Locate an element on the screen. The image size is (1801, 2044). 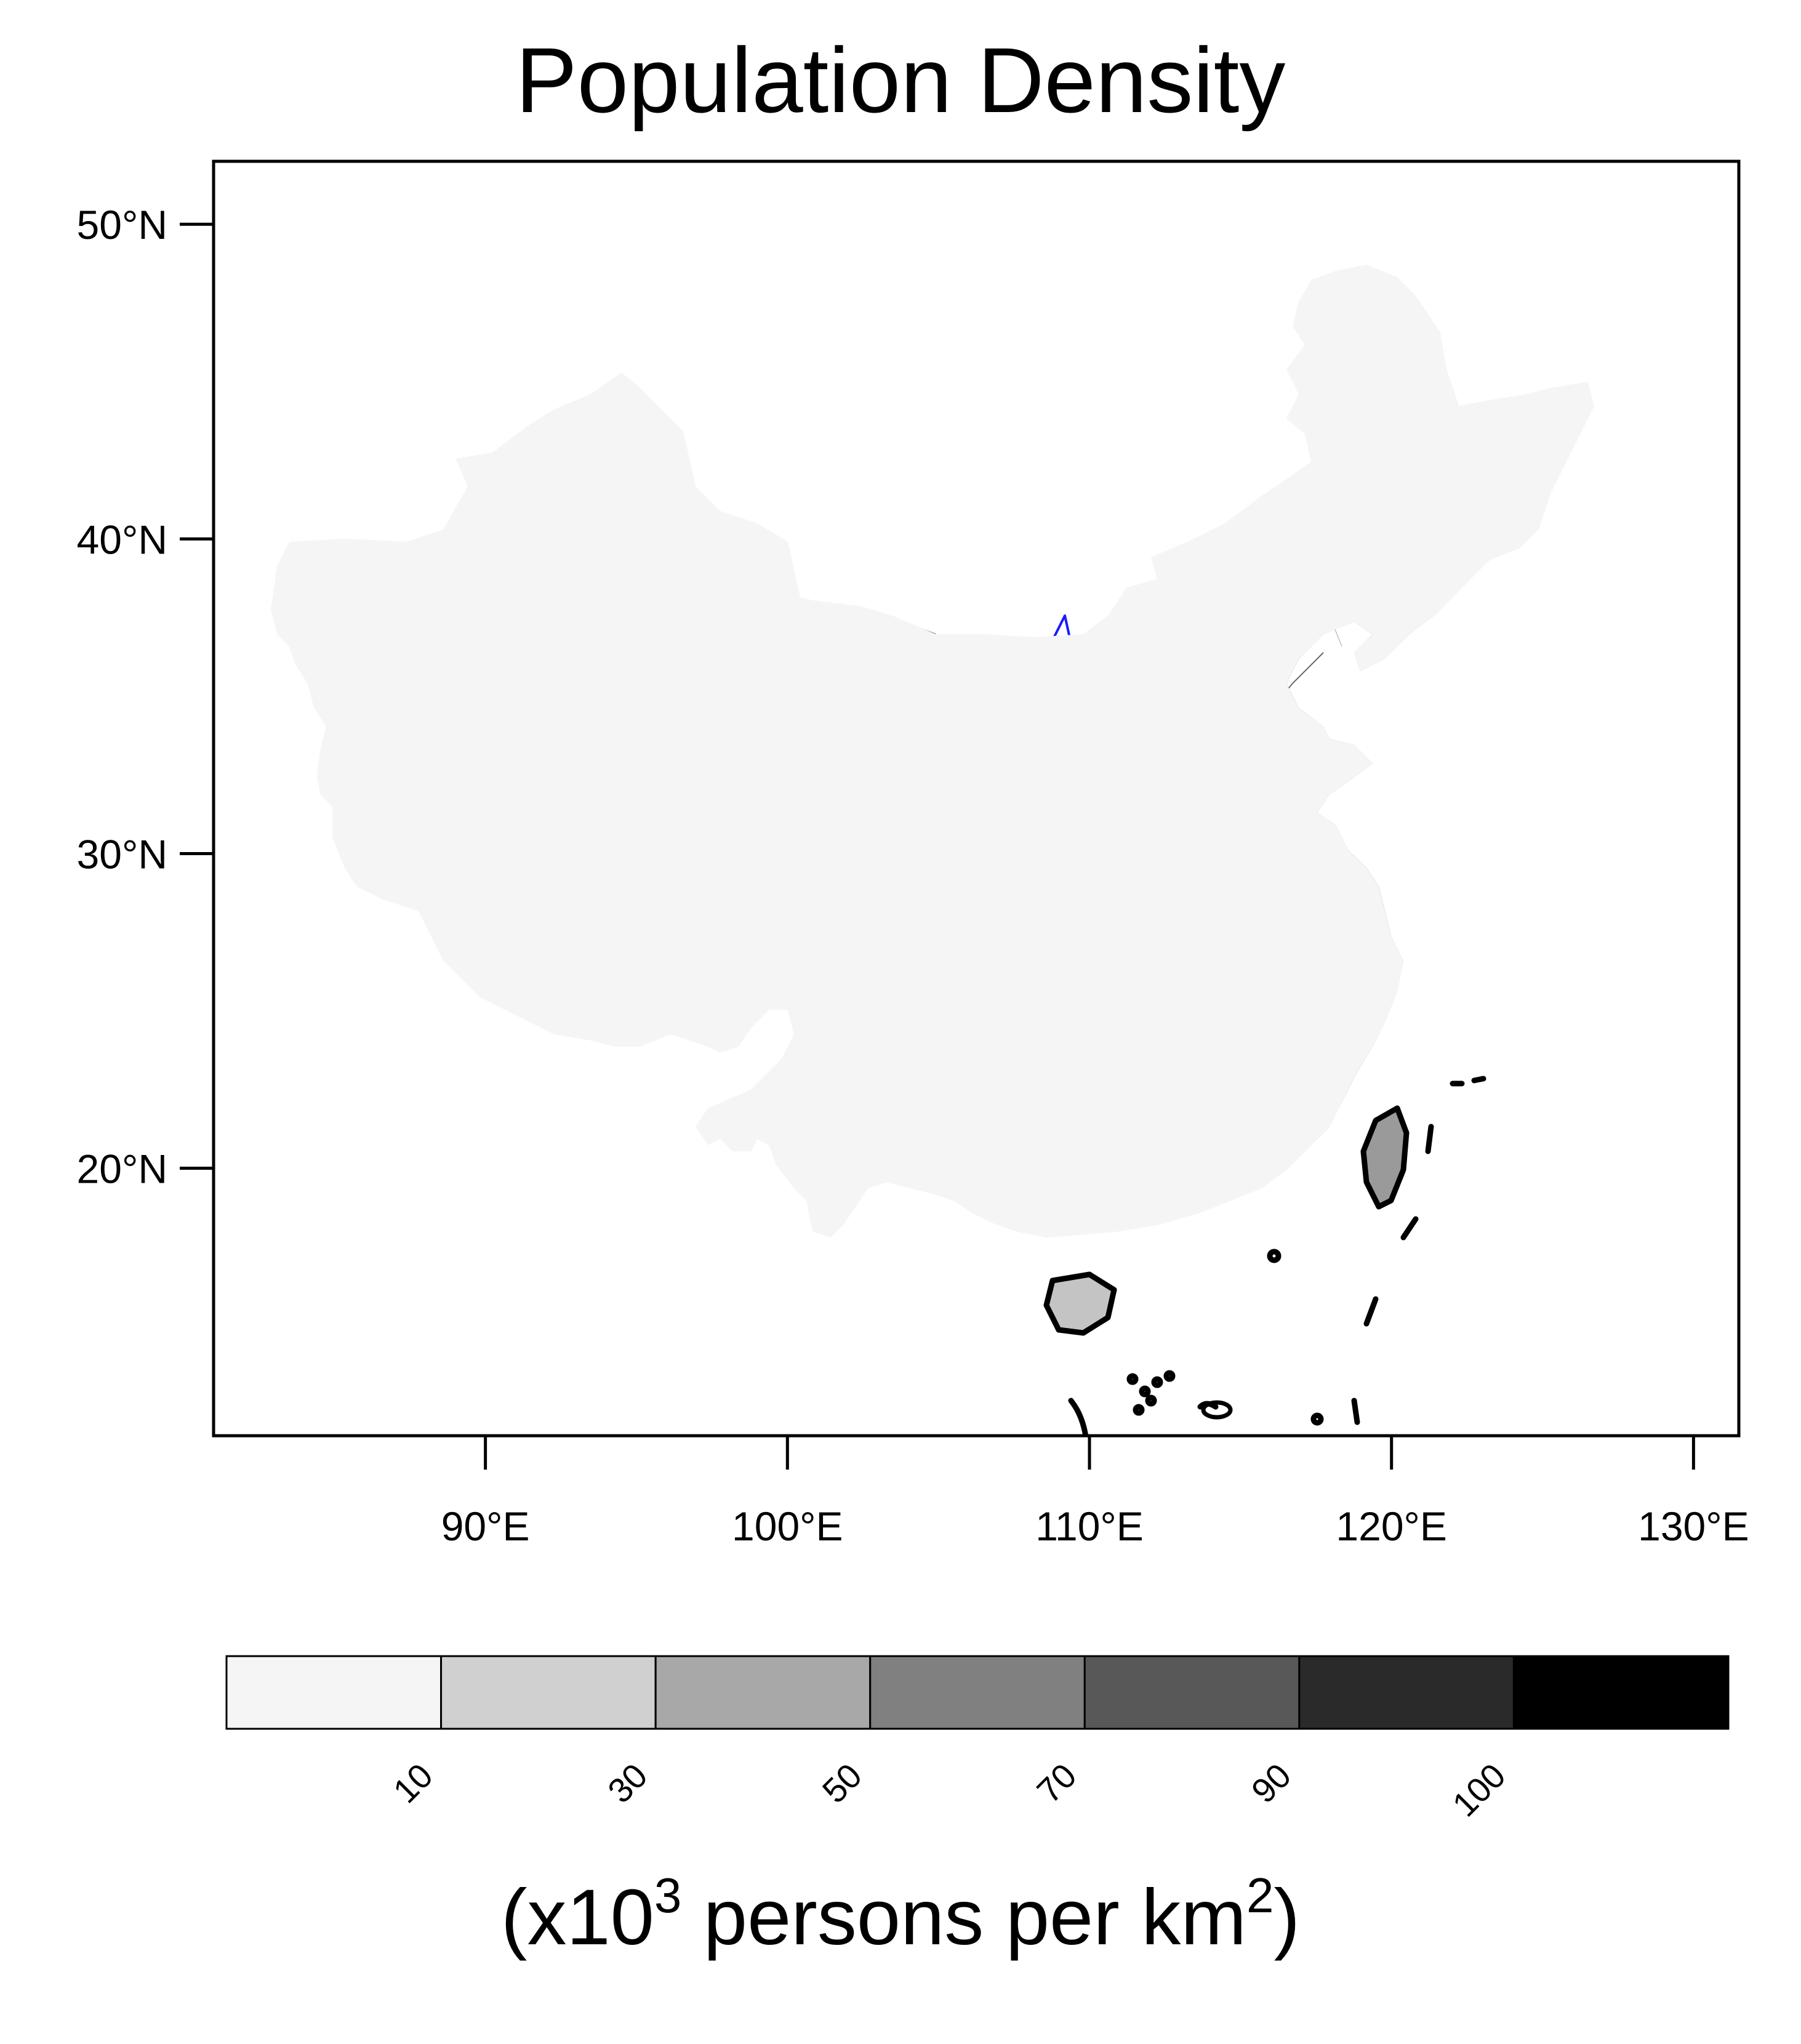
taiwan is located at coordinates (1385, 1157).